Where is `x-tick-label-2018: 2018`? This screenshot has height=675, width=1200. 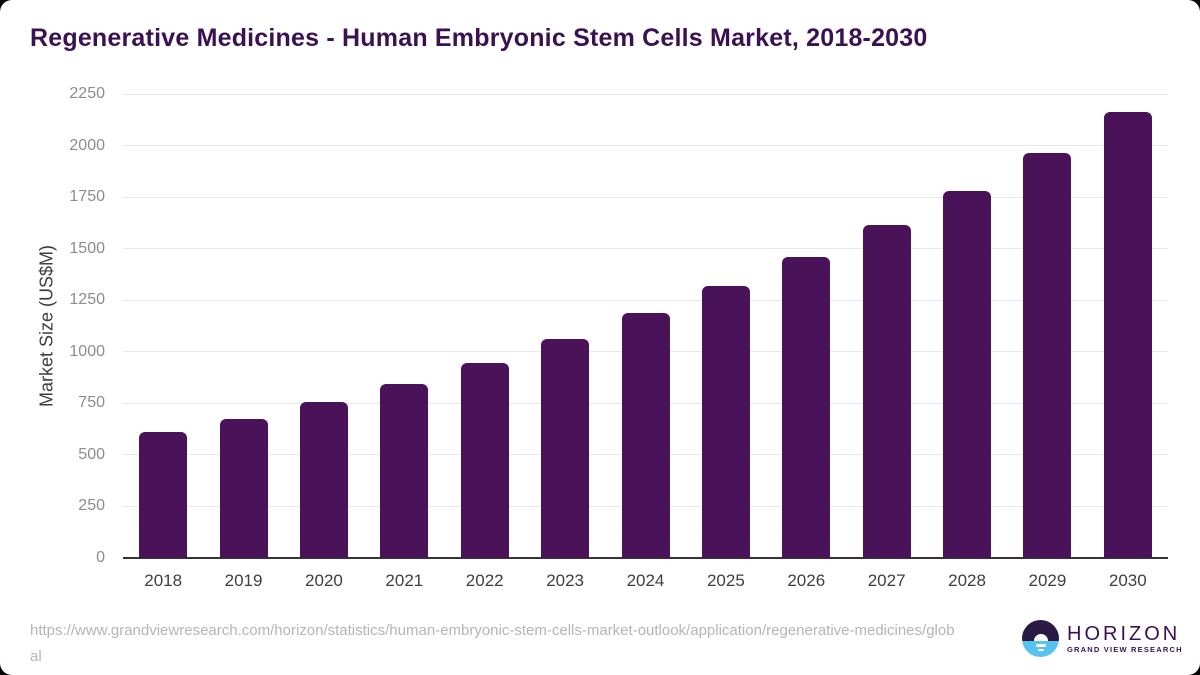
x-tick-label-2018: 2018 is located at coordinates (163, 580).